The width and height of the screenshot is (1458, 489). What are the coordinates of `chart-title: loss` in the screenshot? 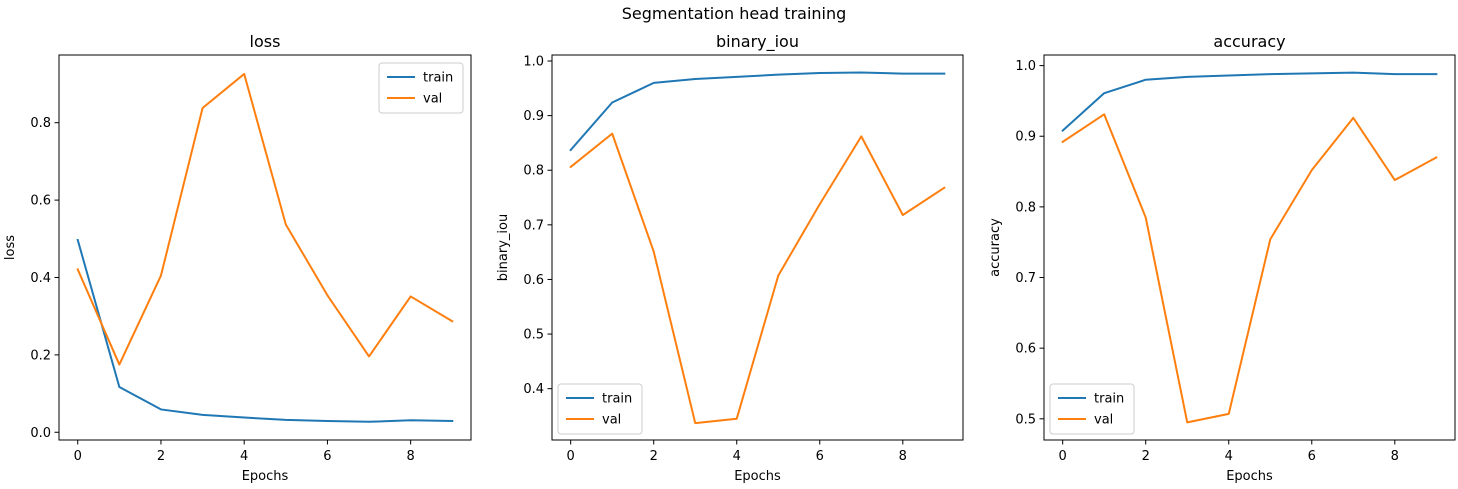 It's located at (265, 41).